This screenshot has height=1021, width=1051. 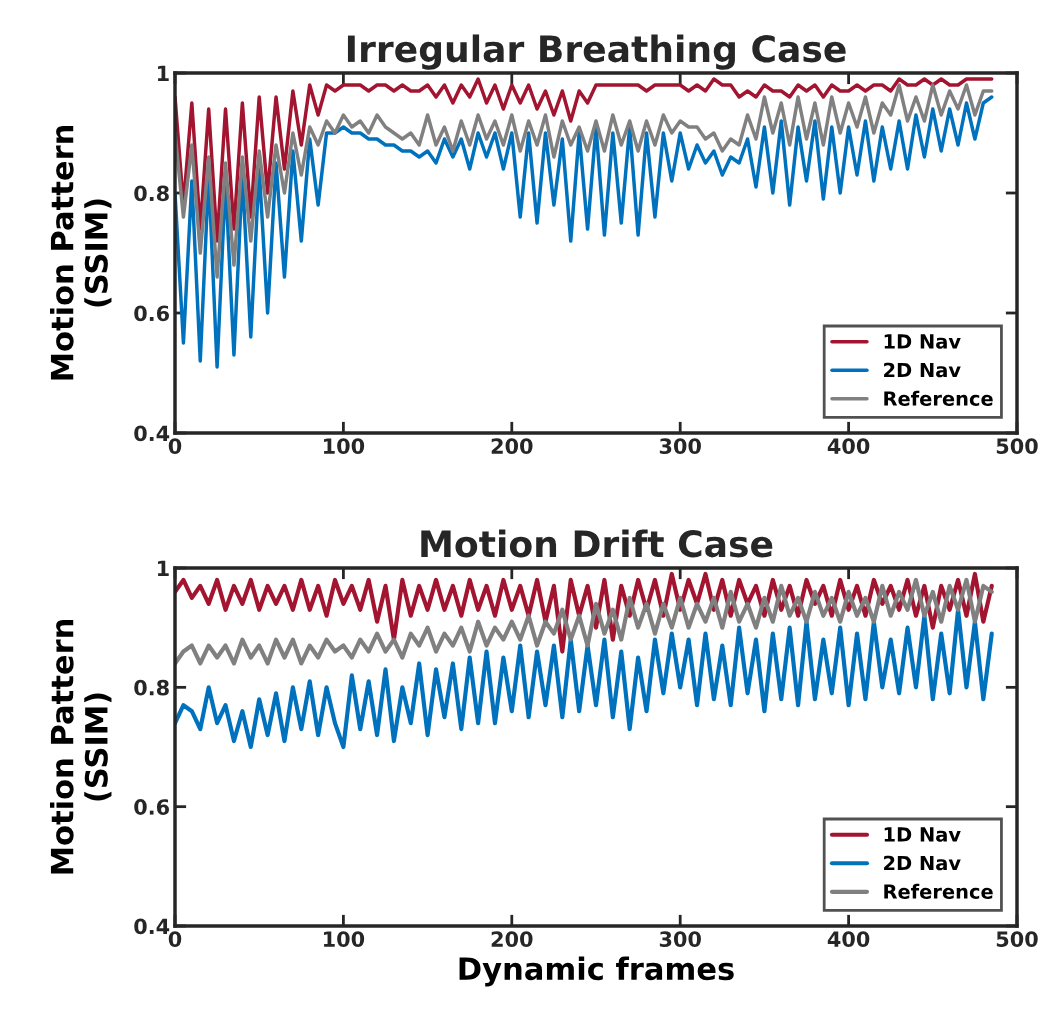 What do you see at coordinates (596, 52) in the screenshot?
I see `chart-title: Irregular Breathing Case` at bounding box center [596, 52].